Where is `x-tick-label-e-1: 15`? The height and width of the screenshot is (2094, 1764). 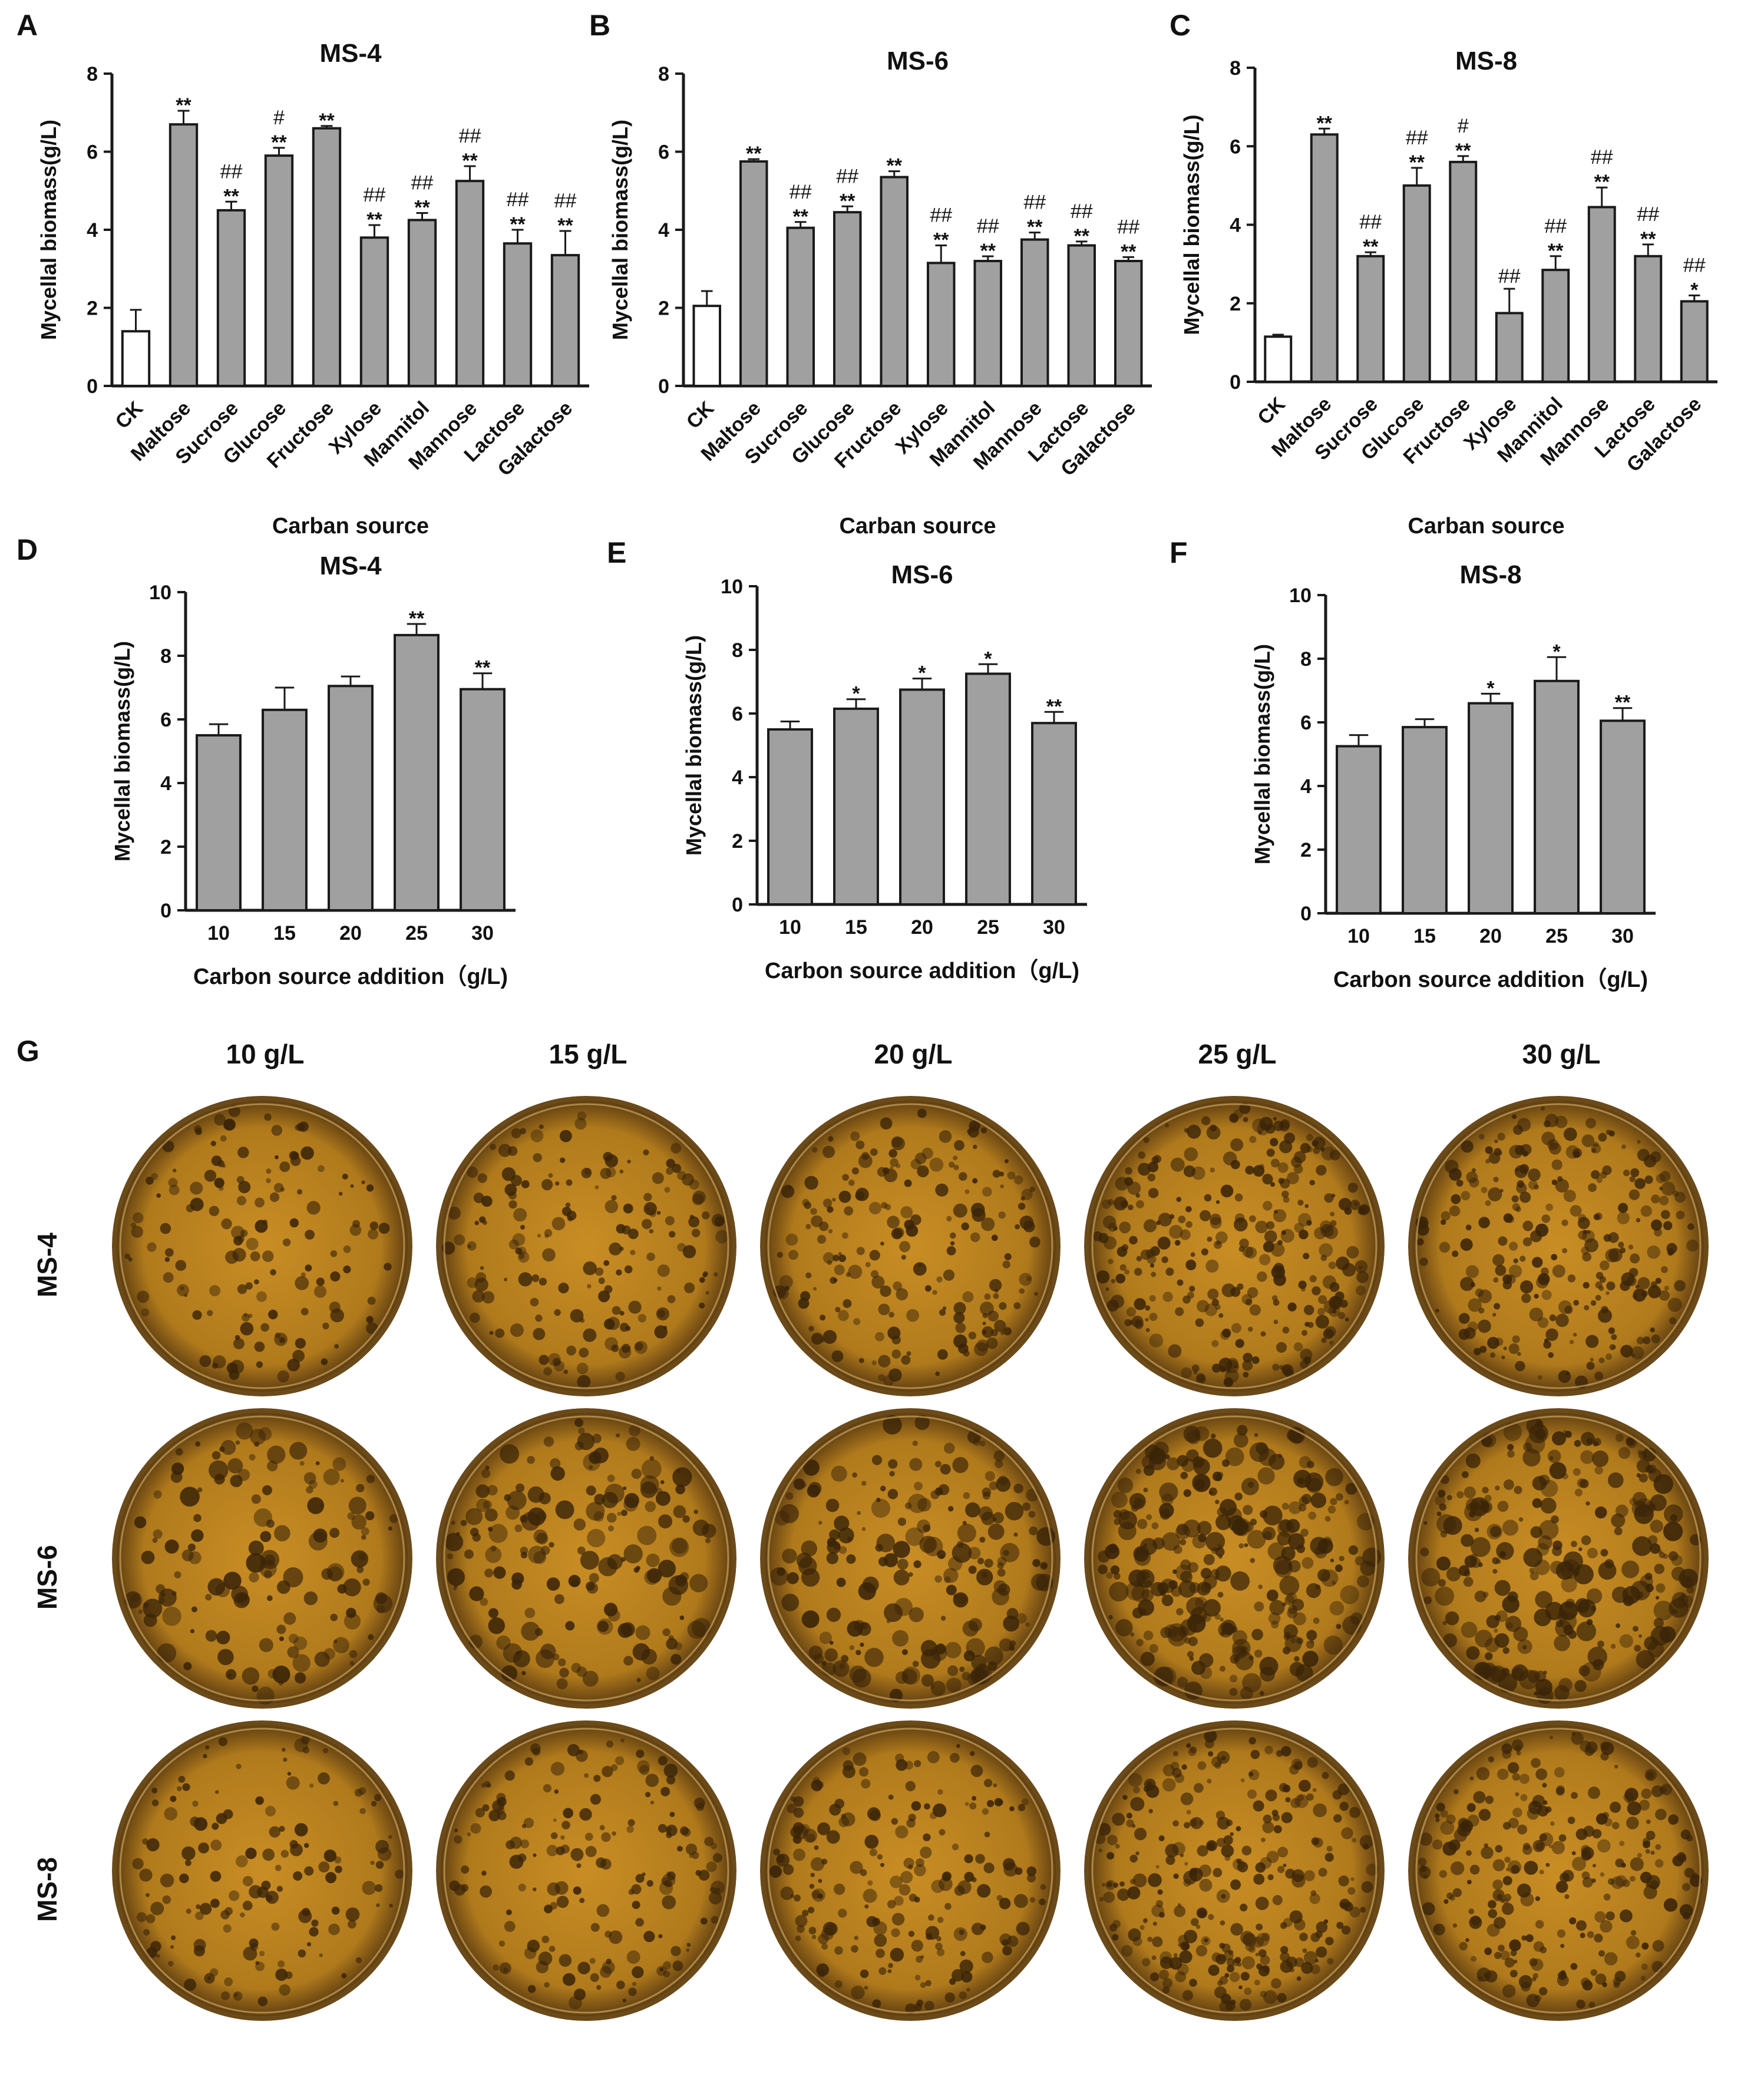
x-tick-label-e-1: 15 is located at coordinates (856, 927).